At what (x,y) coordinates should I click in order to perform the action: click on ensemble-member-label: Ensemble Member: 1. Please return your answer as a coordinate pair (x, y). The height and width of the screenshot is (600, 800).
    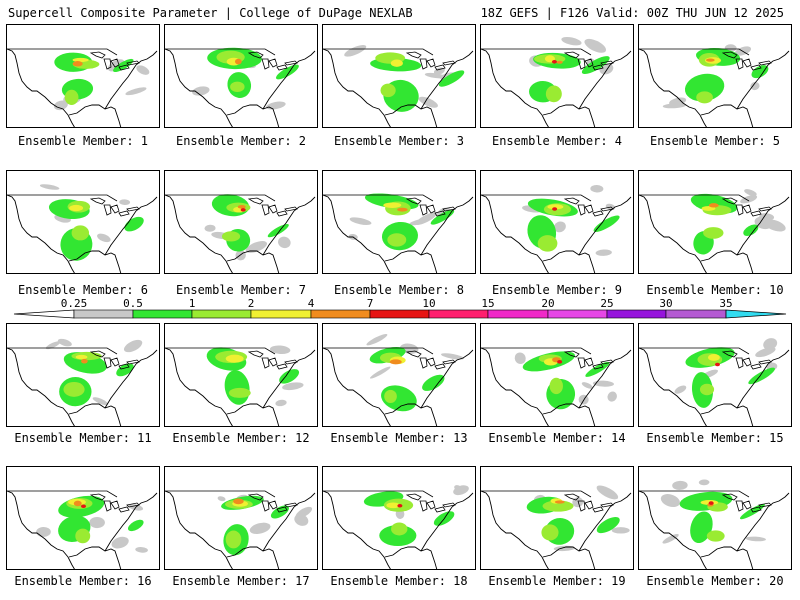
    Looking at the image, I should click on (83, 141).